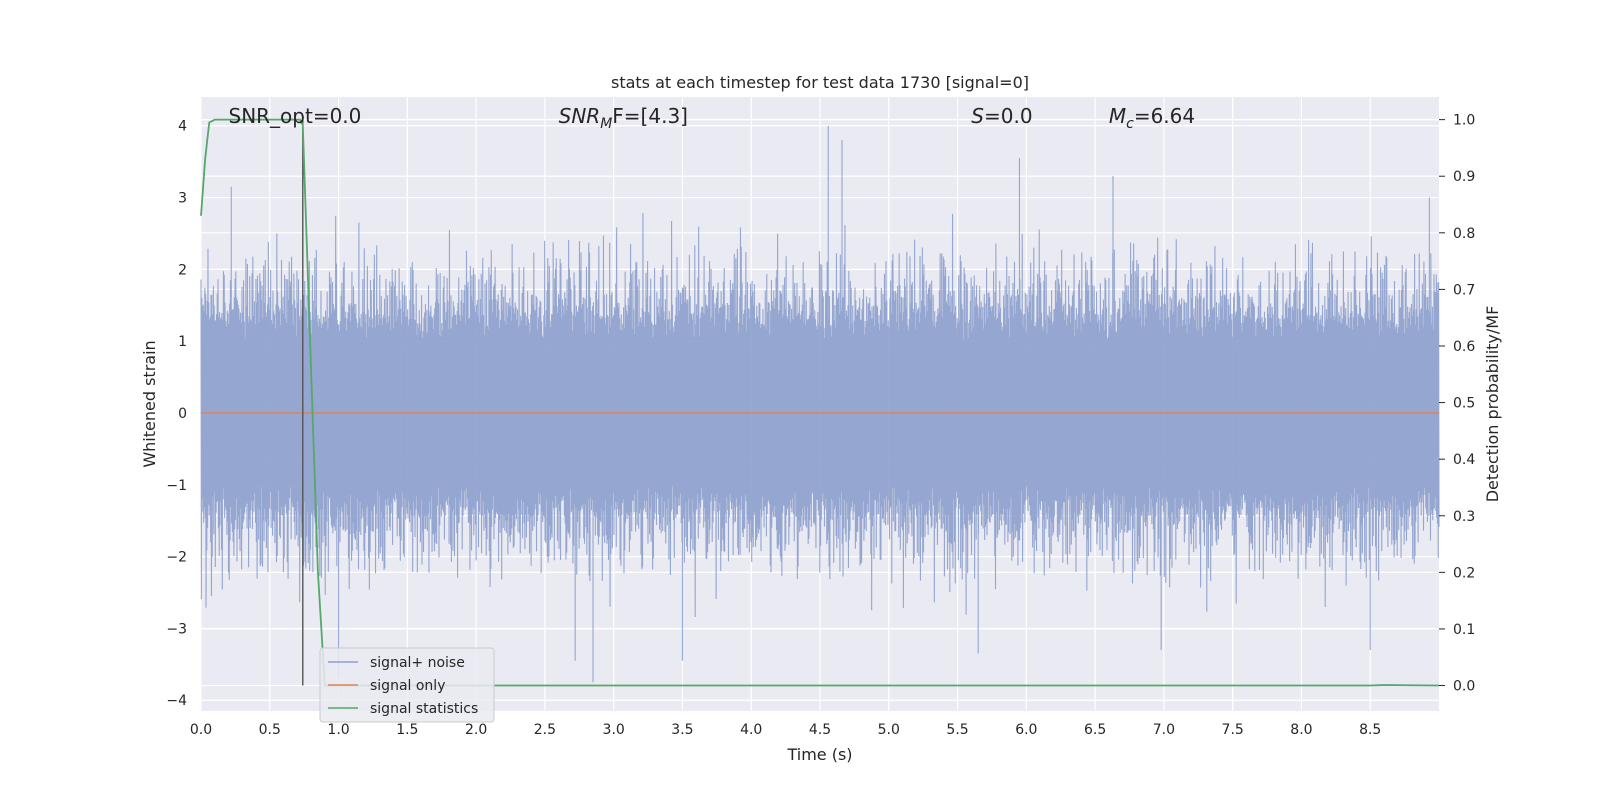  What do you see at coordinates (751, 730) in the screenshot?
I see `x-tick-label: 4.0` at bounding box center [751, 730].